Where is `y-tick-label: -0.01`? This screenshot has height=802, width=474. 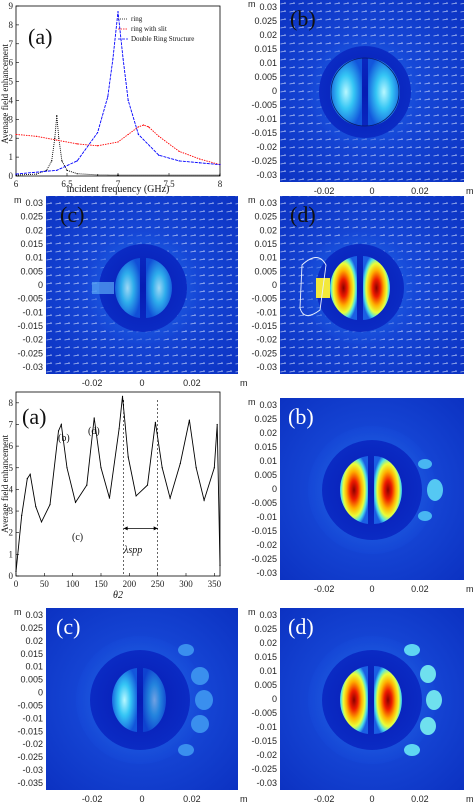 y-tick-label: -0.01 is located at coordinates (32, 312).